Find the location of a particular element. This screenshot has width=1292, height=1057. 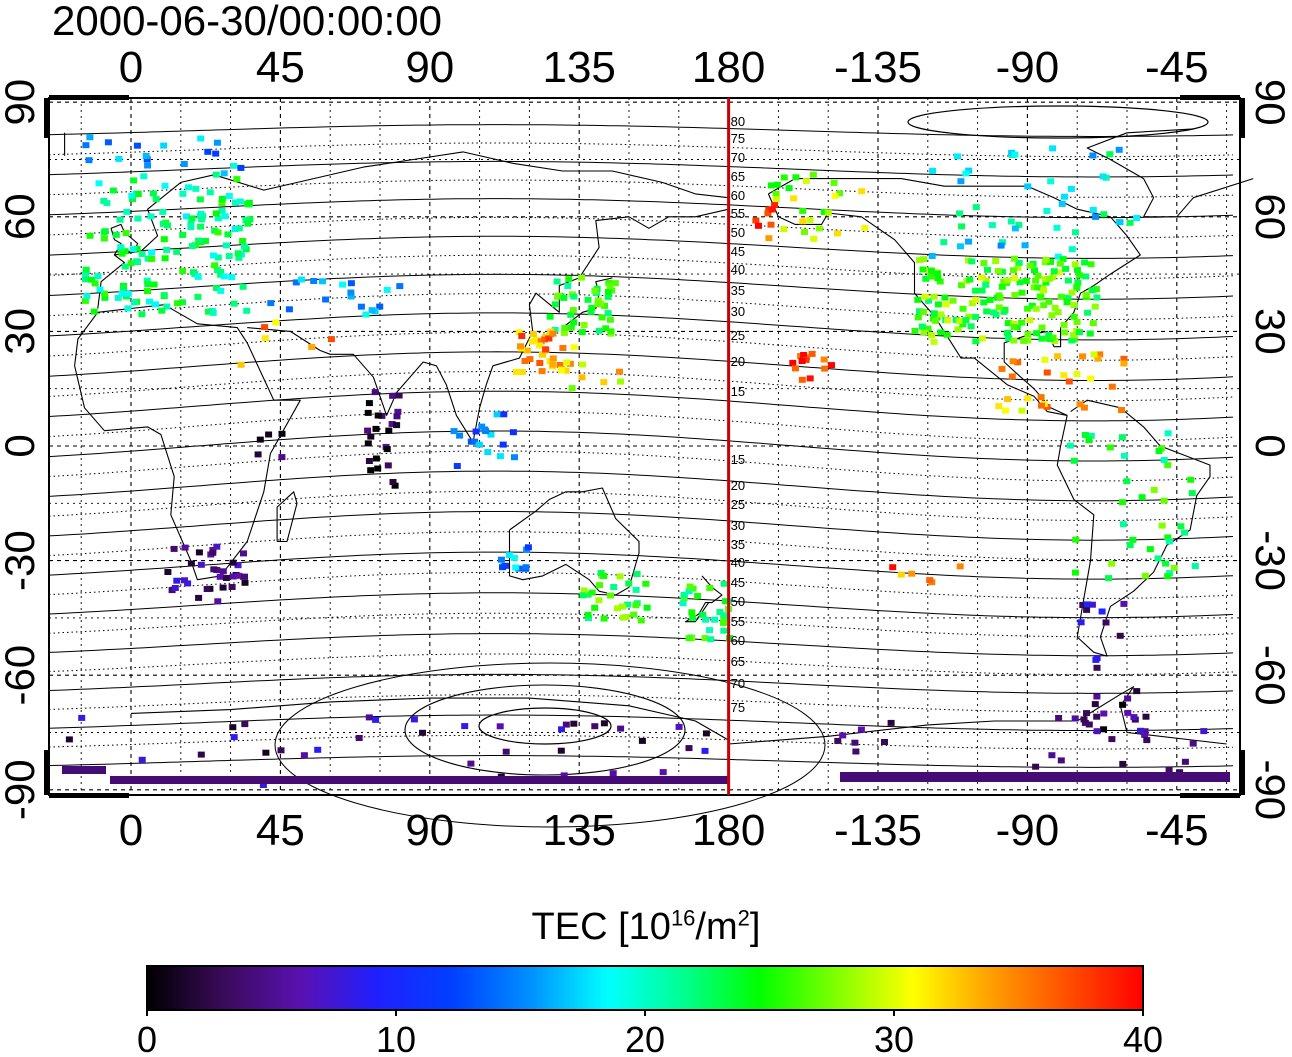

north-pole-contour is located at coordinates (1058, 122).